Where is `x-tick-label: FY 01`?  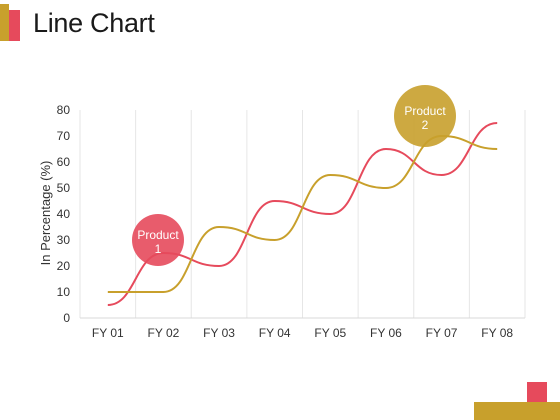
x-tick-label: FY 01 is located at coordinates (108, 333).